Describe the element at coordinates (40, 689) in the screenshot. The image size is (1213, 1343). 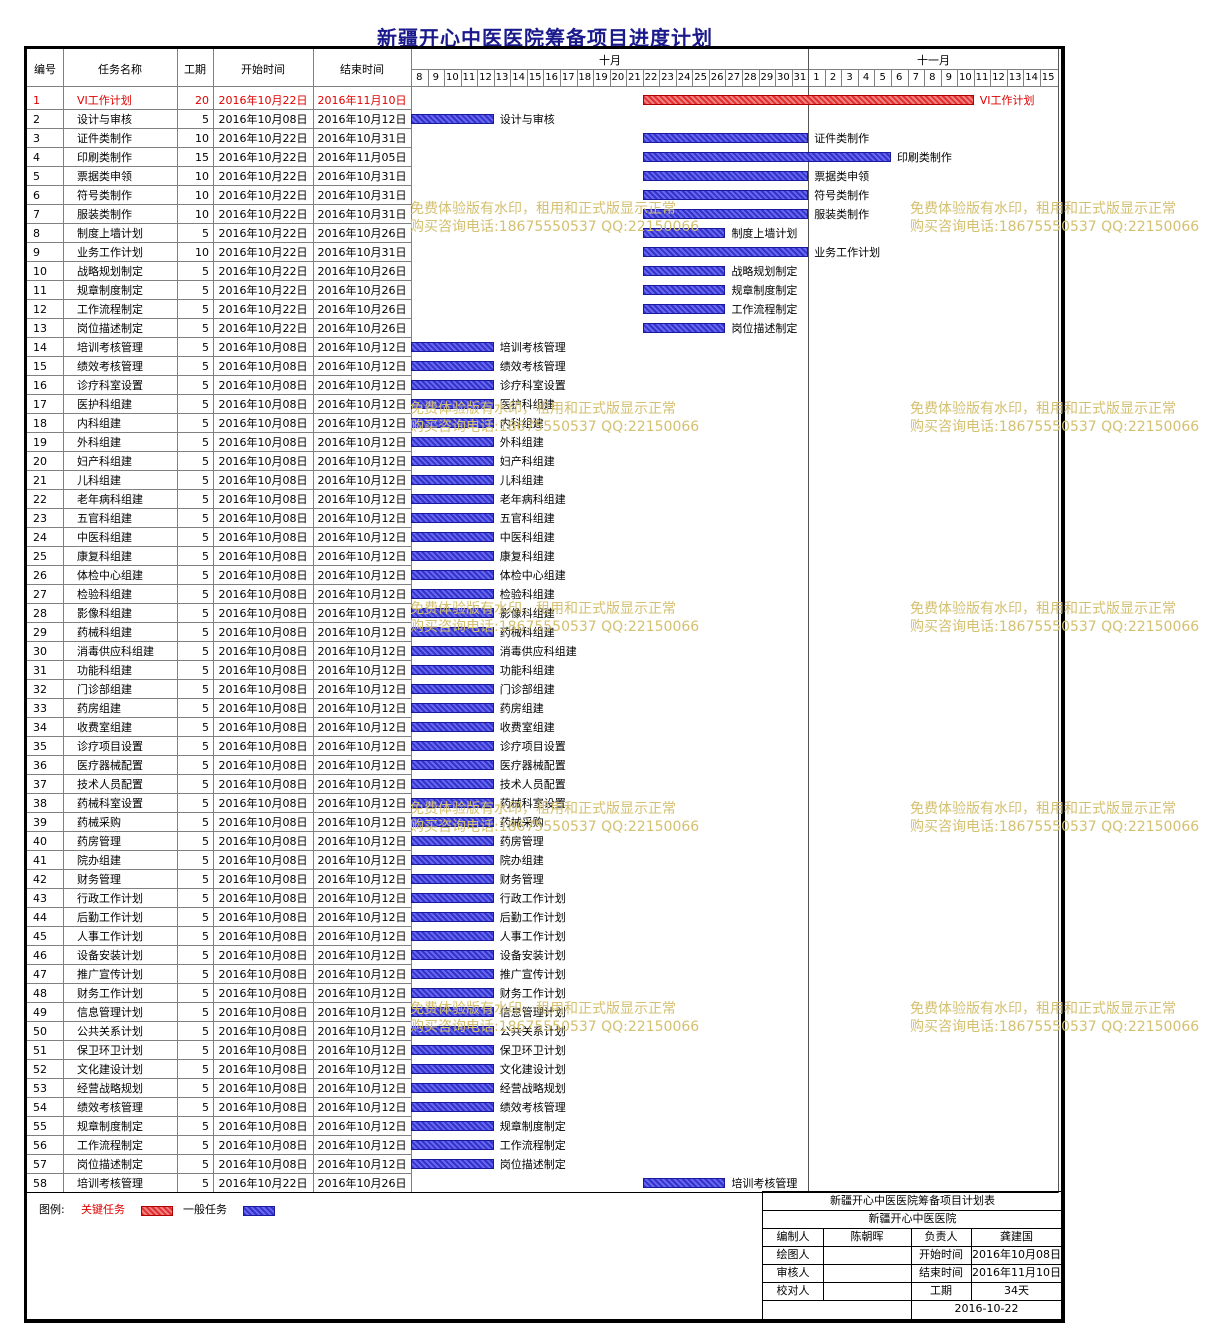
I see `task-num: 32` at that location.